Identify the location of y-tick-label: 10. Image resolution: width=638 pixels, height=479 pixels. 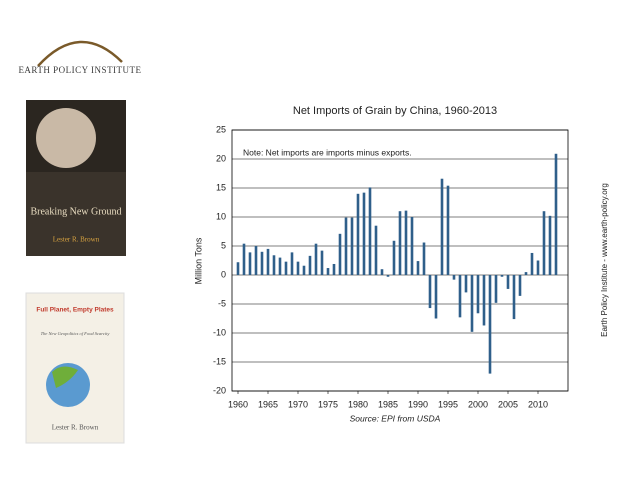
(221, 216).